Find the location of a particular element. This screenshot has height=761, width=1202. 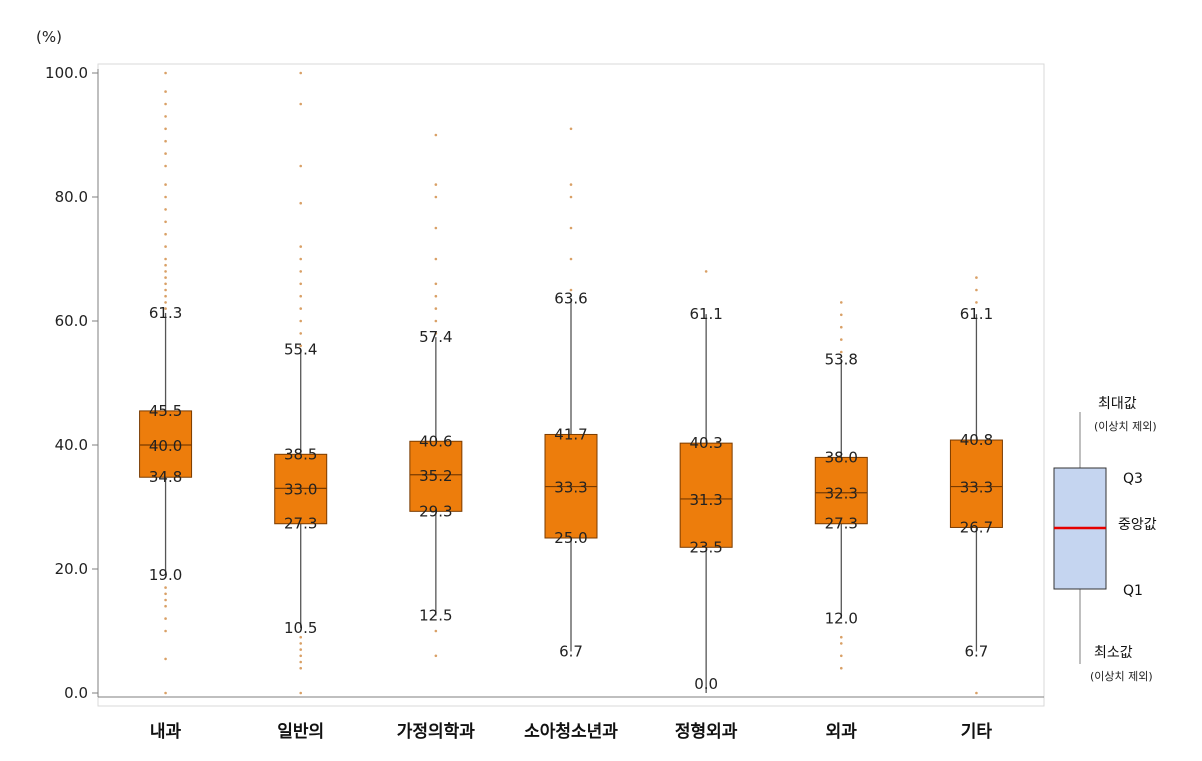

value-label-q3: 38.5 is located at coordinates (300, 454).